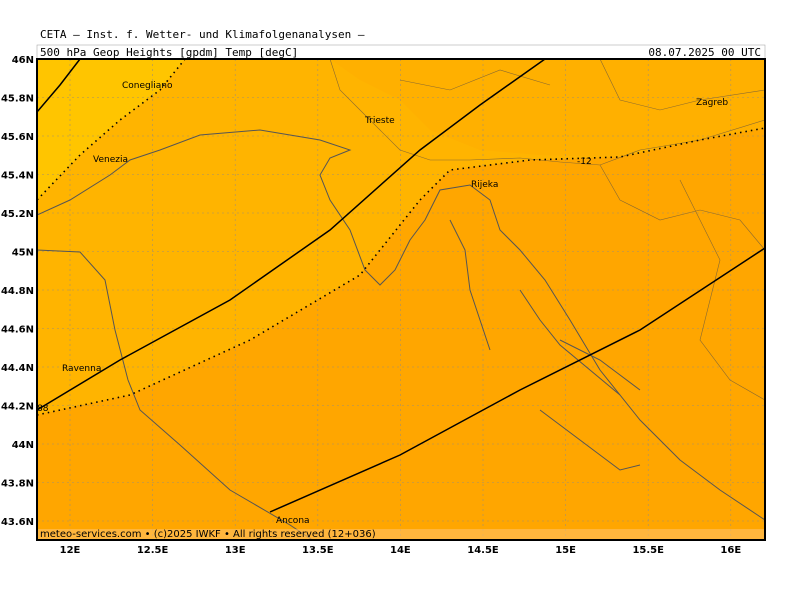 This screenshot has width=800, height=600. I want to click on city-label: Trieste, so click(379, 121).